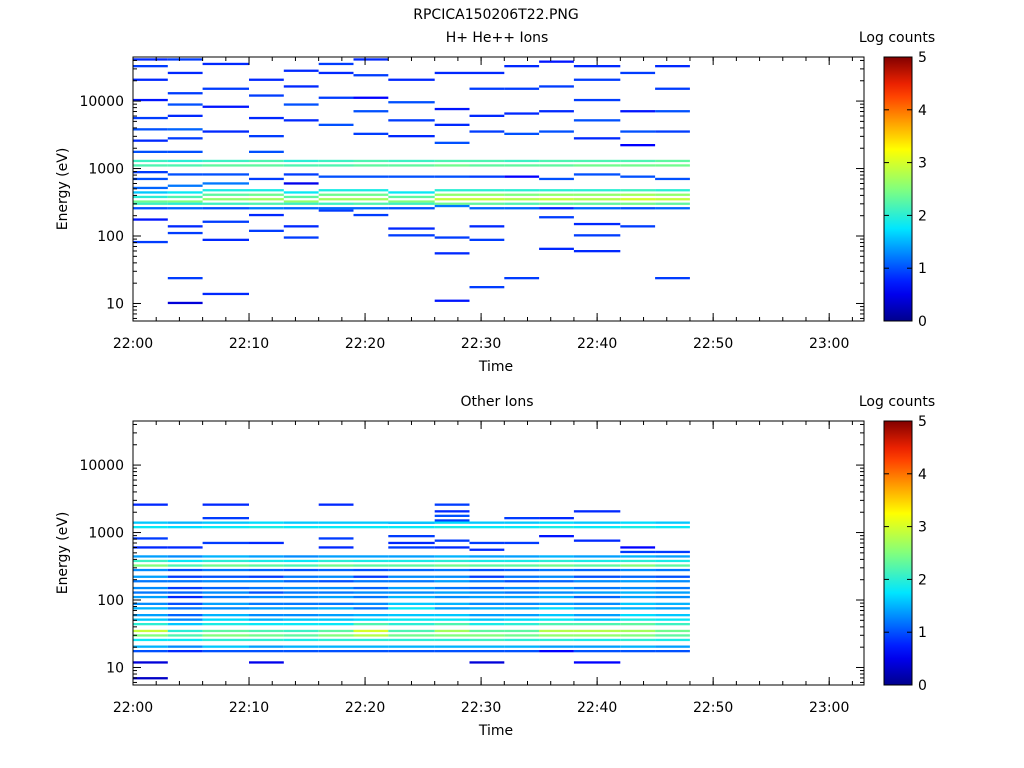  Describe the element at coordinates (133, 344) in the screenshot. I see `x-tick-label: 22:00` at that location.